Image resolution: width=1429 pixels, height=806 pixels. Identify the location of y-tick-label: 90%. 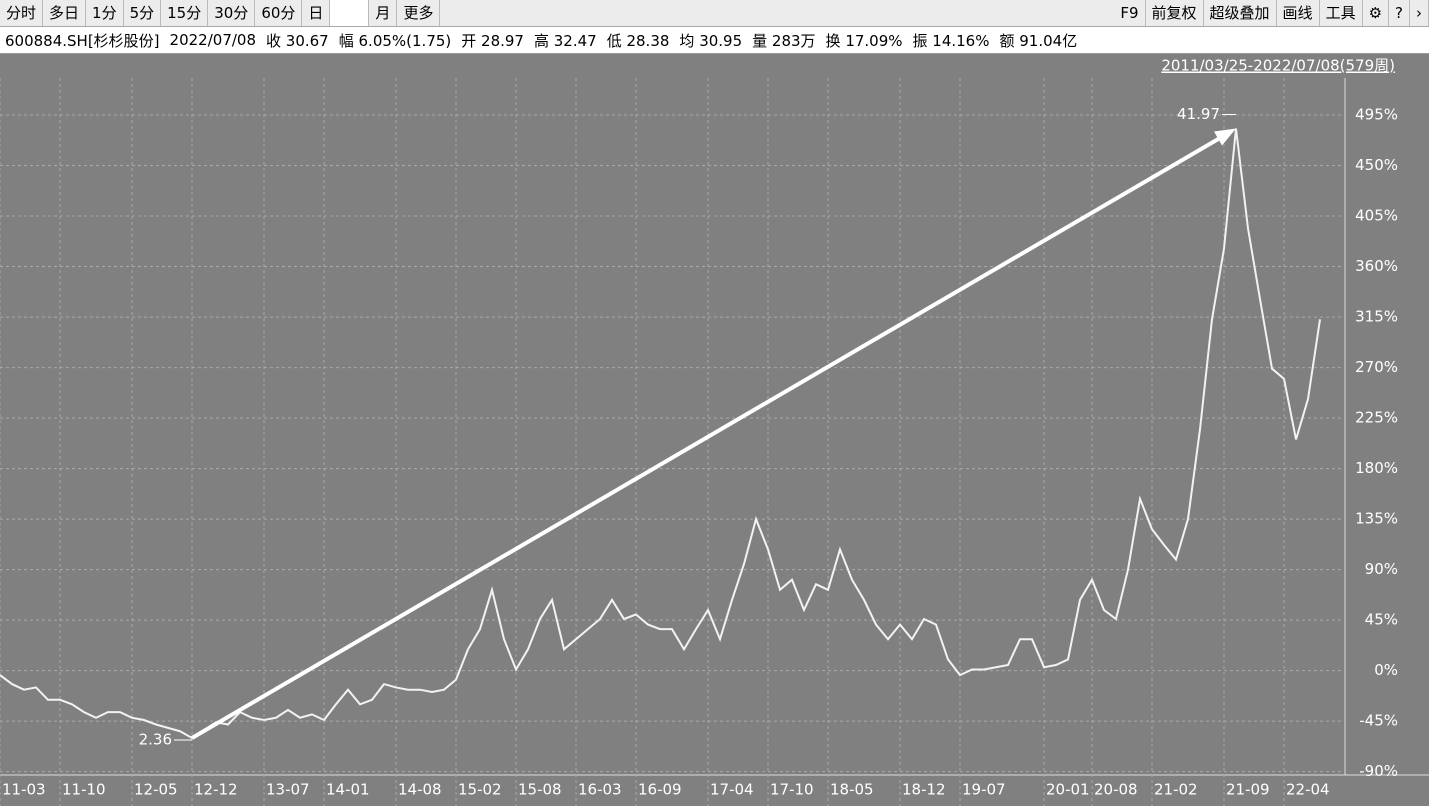
(1381, 569).